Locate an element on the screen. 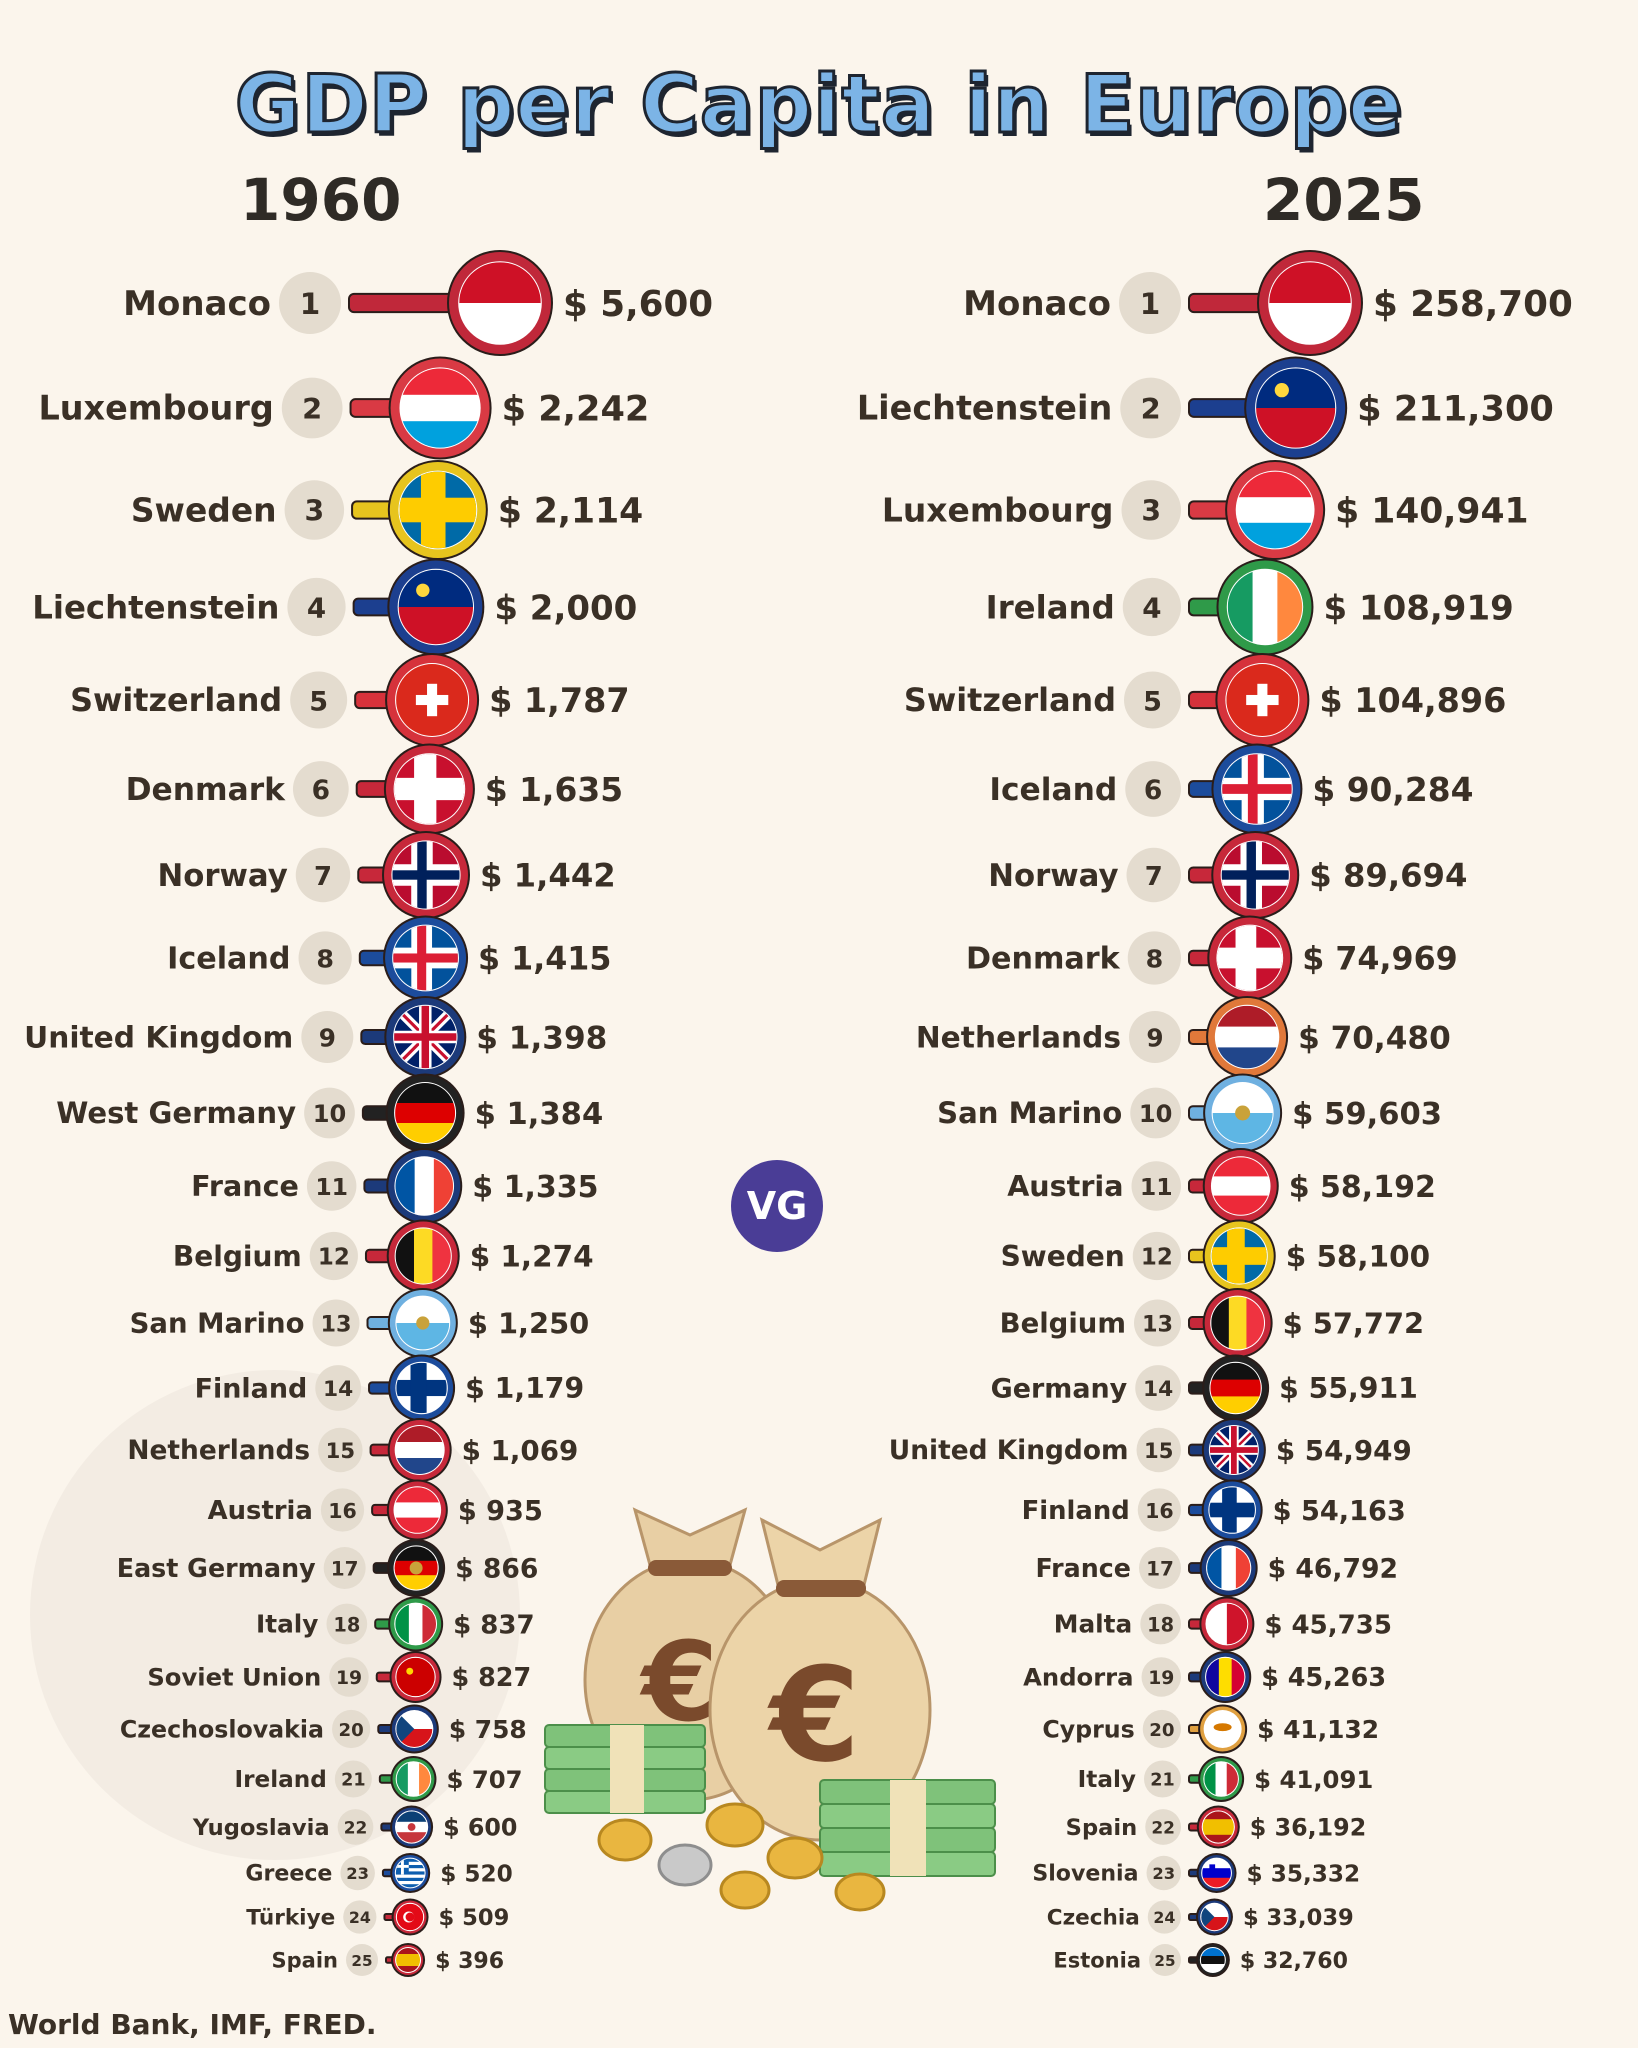 This screenshot has width=1638, height=2048. chart-row: Norway 7 $ 1,442 is located at coordinates (386, 875).